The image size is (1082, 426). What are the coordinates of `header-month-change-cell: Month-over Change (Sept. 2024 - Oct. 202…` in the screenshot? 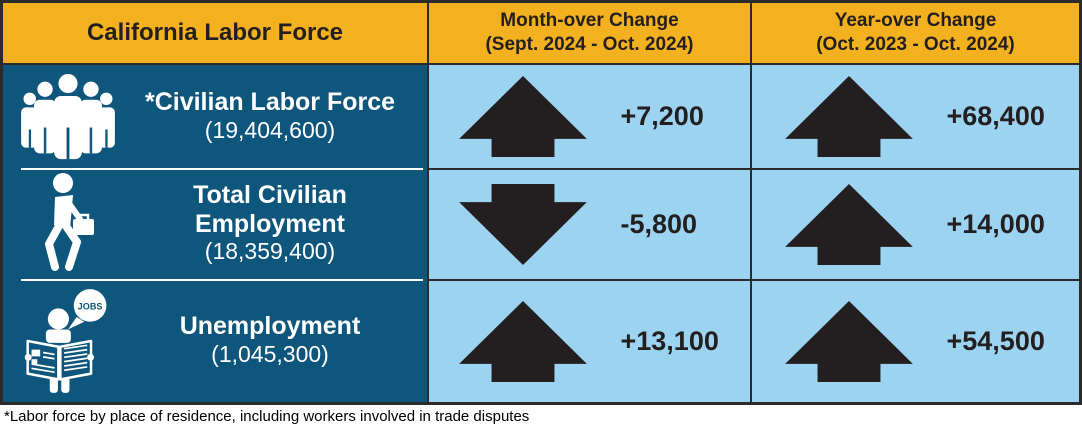 It's located at (588, 34).